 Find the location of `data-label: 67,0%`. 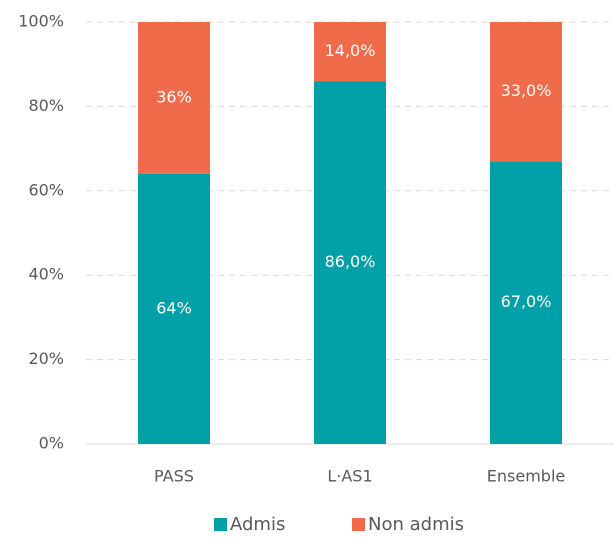

data-label: 67,0% is located at coordinates (526, 301).